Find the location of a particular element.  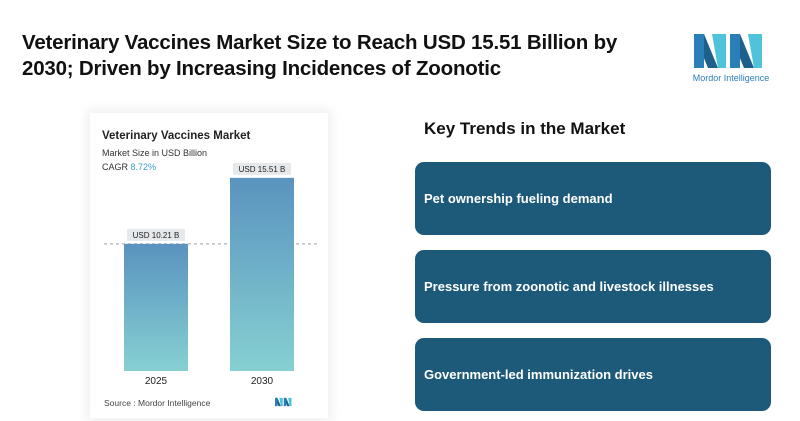

cagr-value: 8.72% is located at coordinates (143, 167).